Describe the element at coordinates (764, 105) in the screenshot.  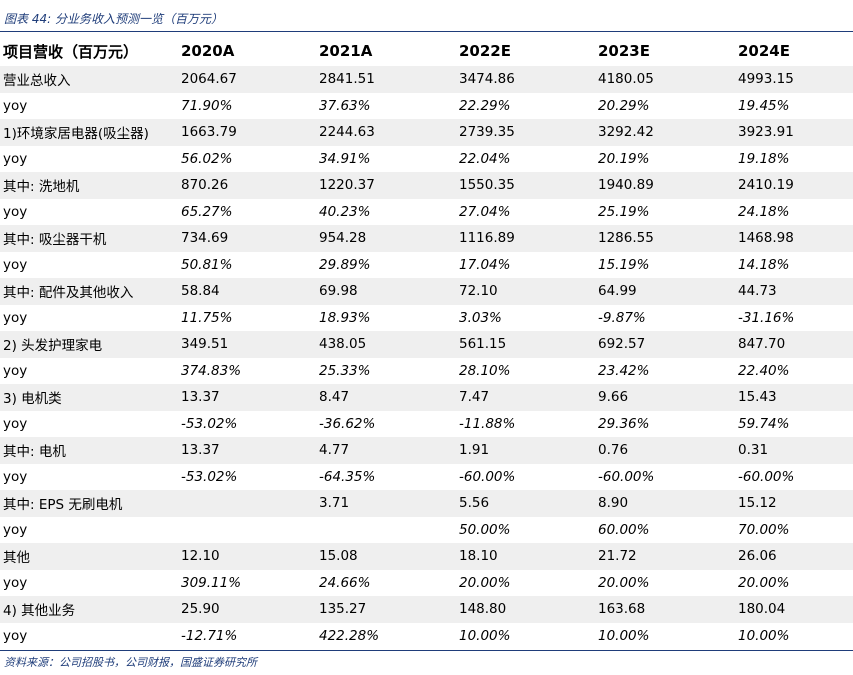
I see `cell-value: 19.45%` at that location.